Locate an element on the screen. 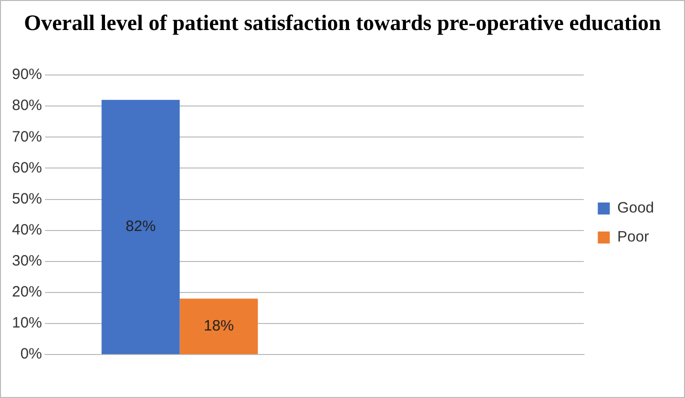 The image size is (685, 398). y-tick-label: 90% is located at coordinates (27, 75).